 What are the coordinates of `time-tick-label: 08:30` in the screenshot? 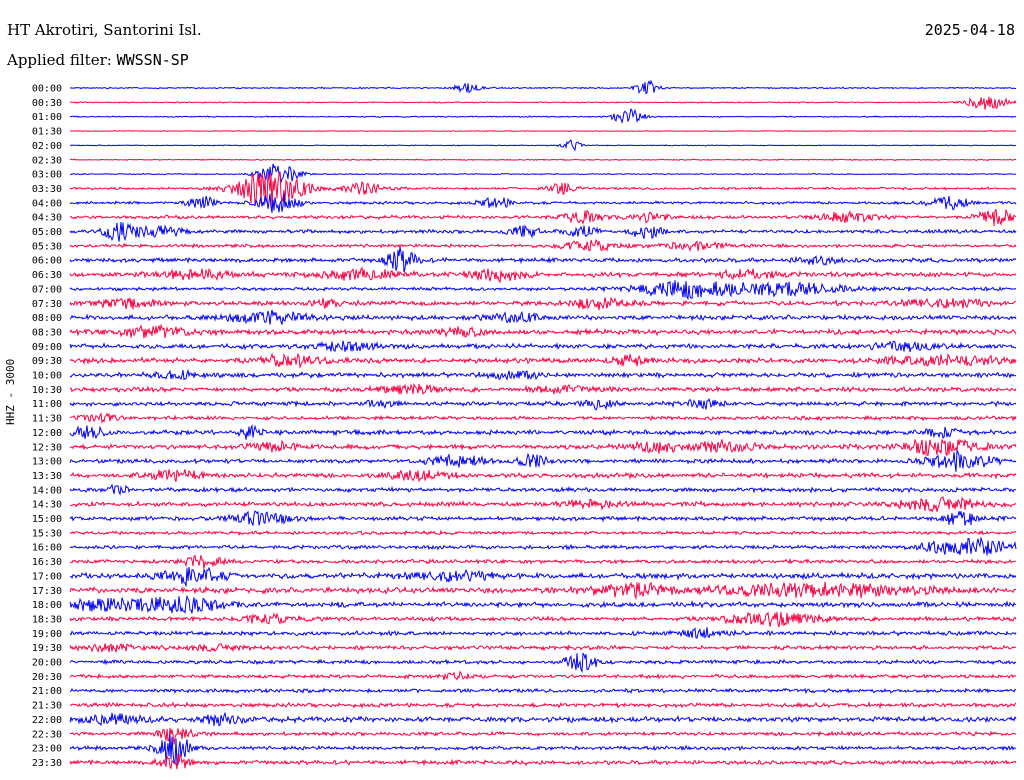 It's located at (47, 332).